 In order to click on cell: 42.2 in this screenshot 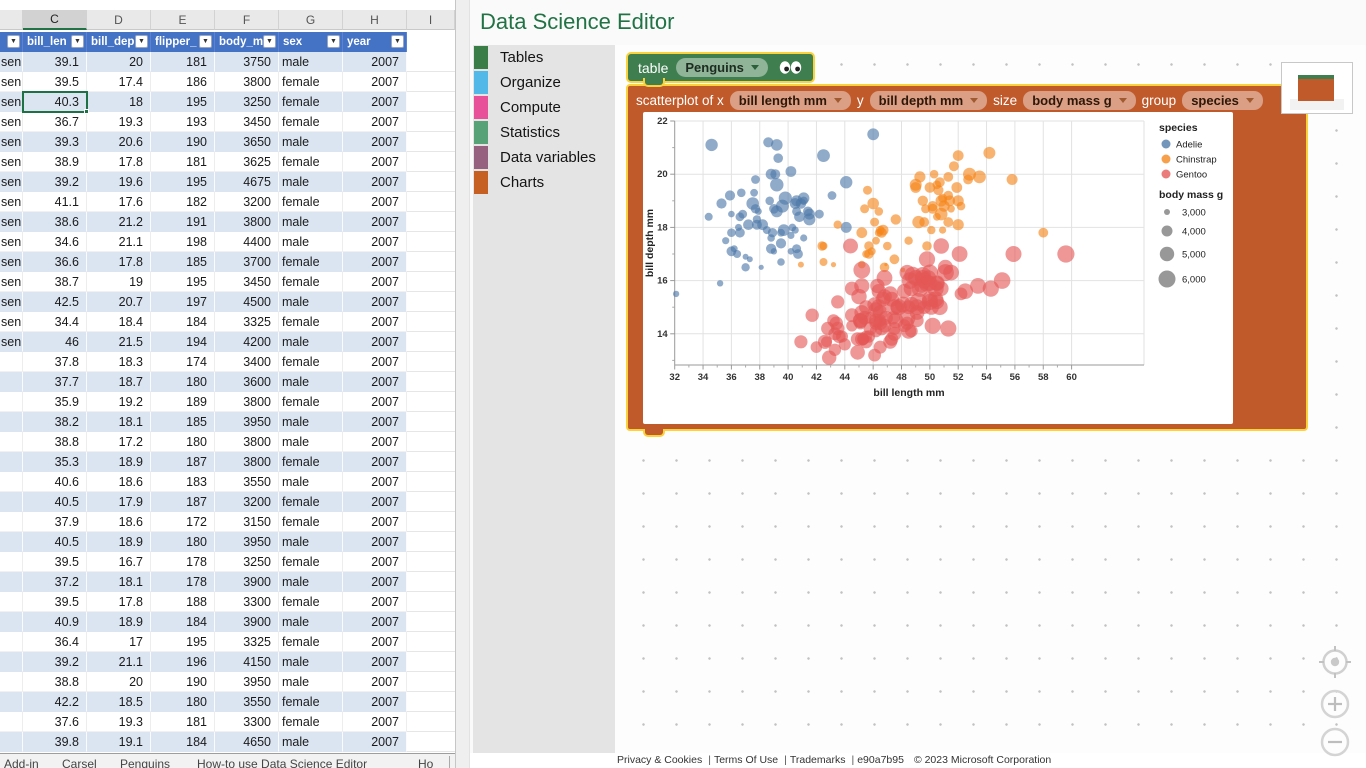, I will do `click(55, 702)`.